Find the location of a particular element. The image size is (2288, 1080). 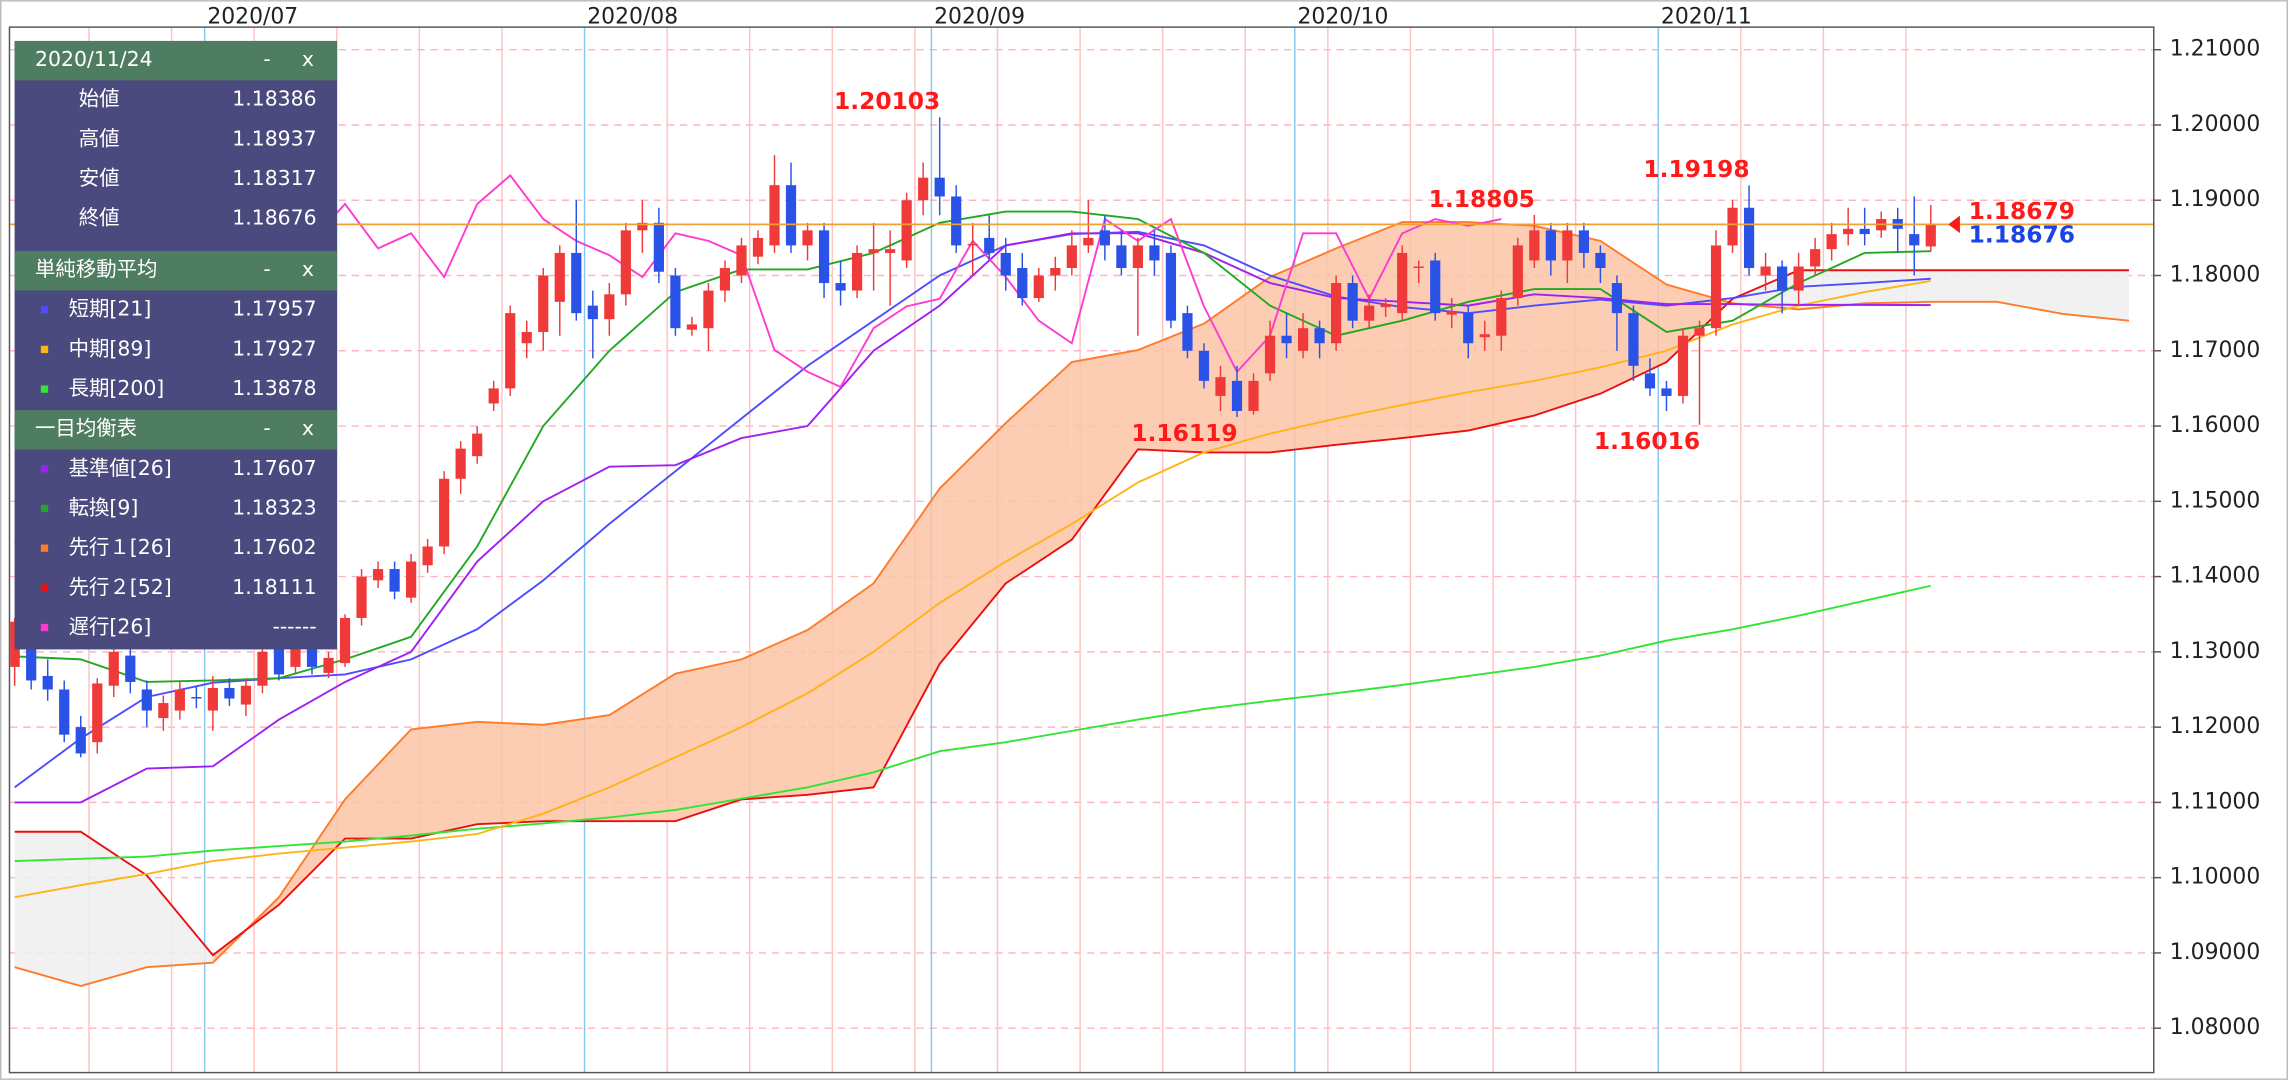

panel-bg is located at coordinates (176, 345).